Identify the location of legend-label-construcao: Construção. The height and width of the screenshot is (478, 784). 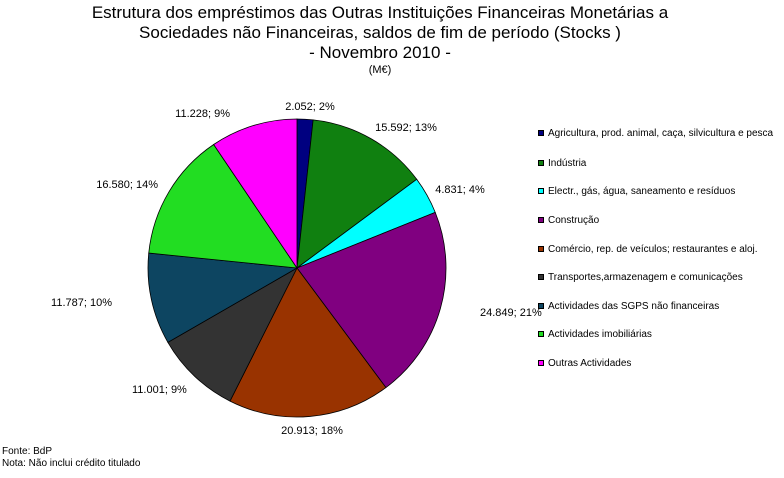
(574, 220).